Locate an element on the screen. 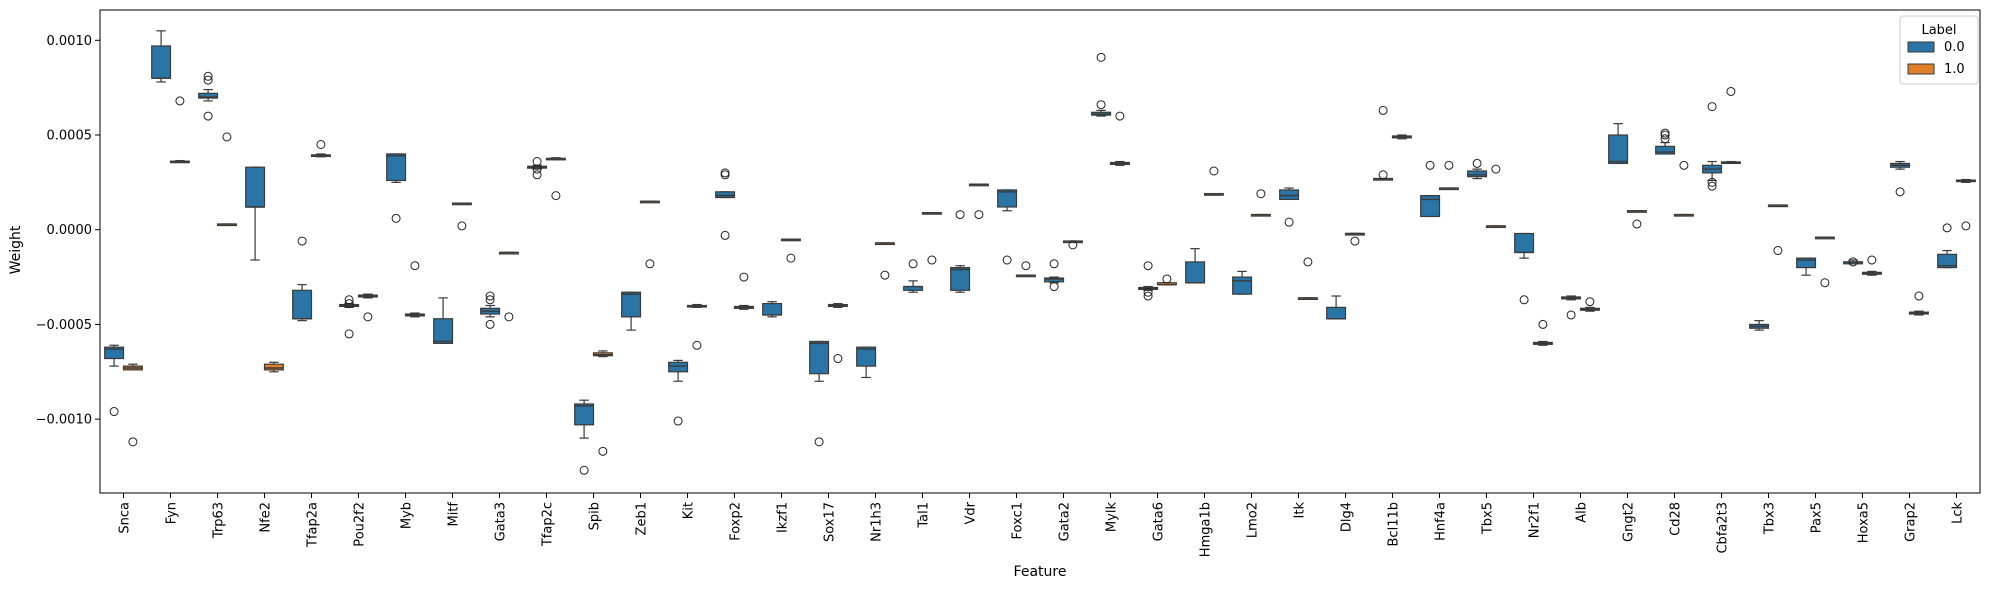 The height and width of the screenshot is (590, 1990). box-Mitf-0.0 is located at coordinates (443, 320).